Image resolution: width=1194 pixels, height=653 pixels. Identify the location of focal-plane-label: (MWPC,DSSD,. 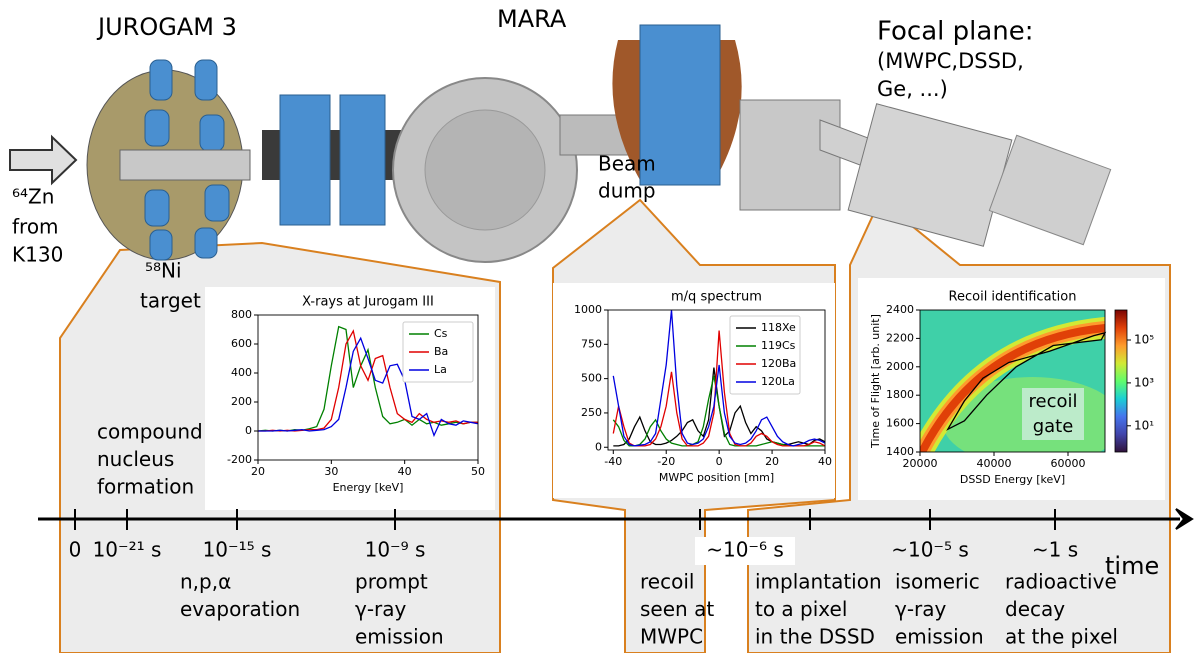
(950, 61).